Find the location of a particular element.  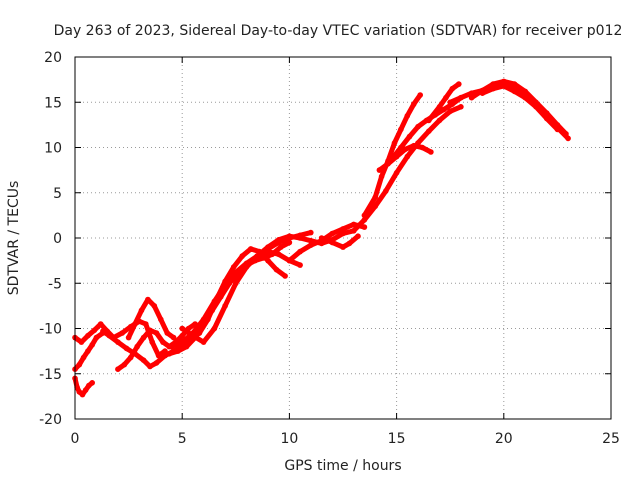

y-tick-label: -10 is located at coordinates (50, 330).